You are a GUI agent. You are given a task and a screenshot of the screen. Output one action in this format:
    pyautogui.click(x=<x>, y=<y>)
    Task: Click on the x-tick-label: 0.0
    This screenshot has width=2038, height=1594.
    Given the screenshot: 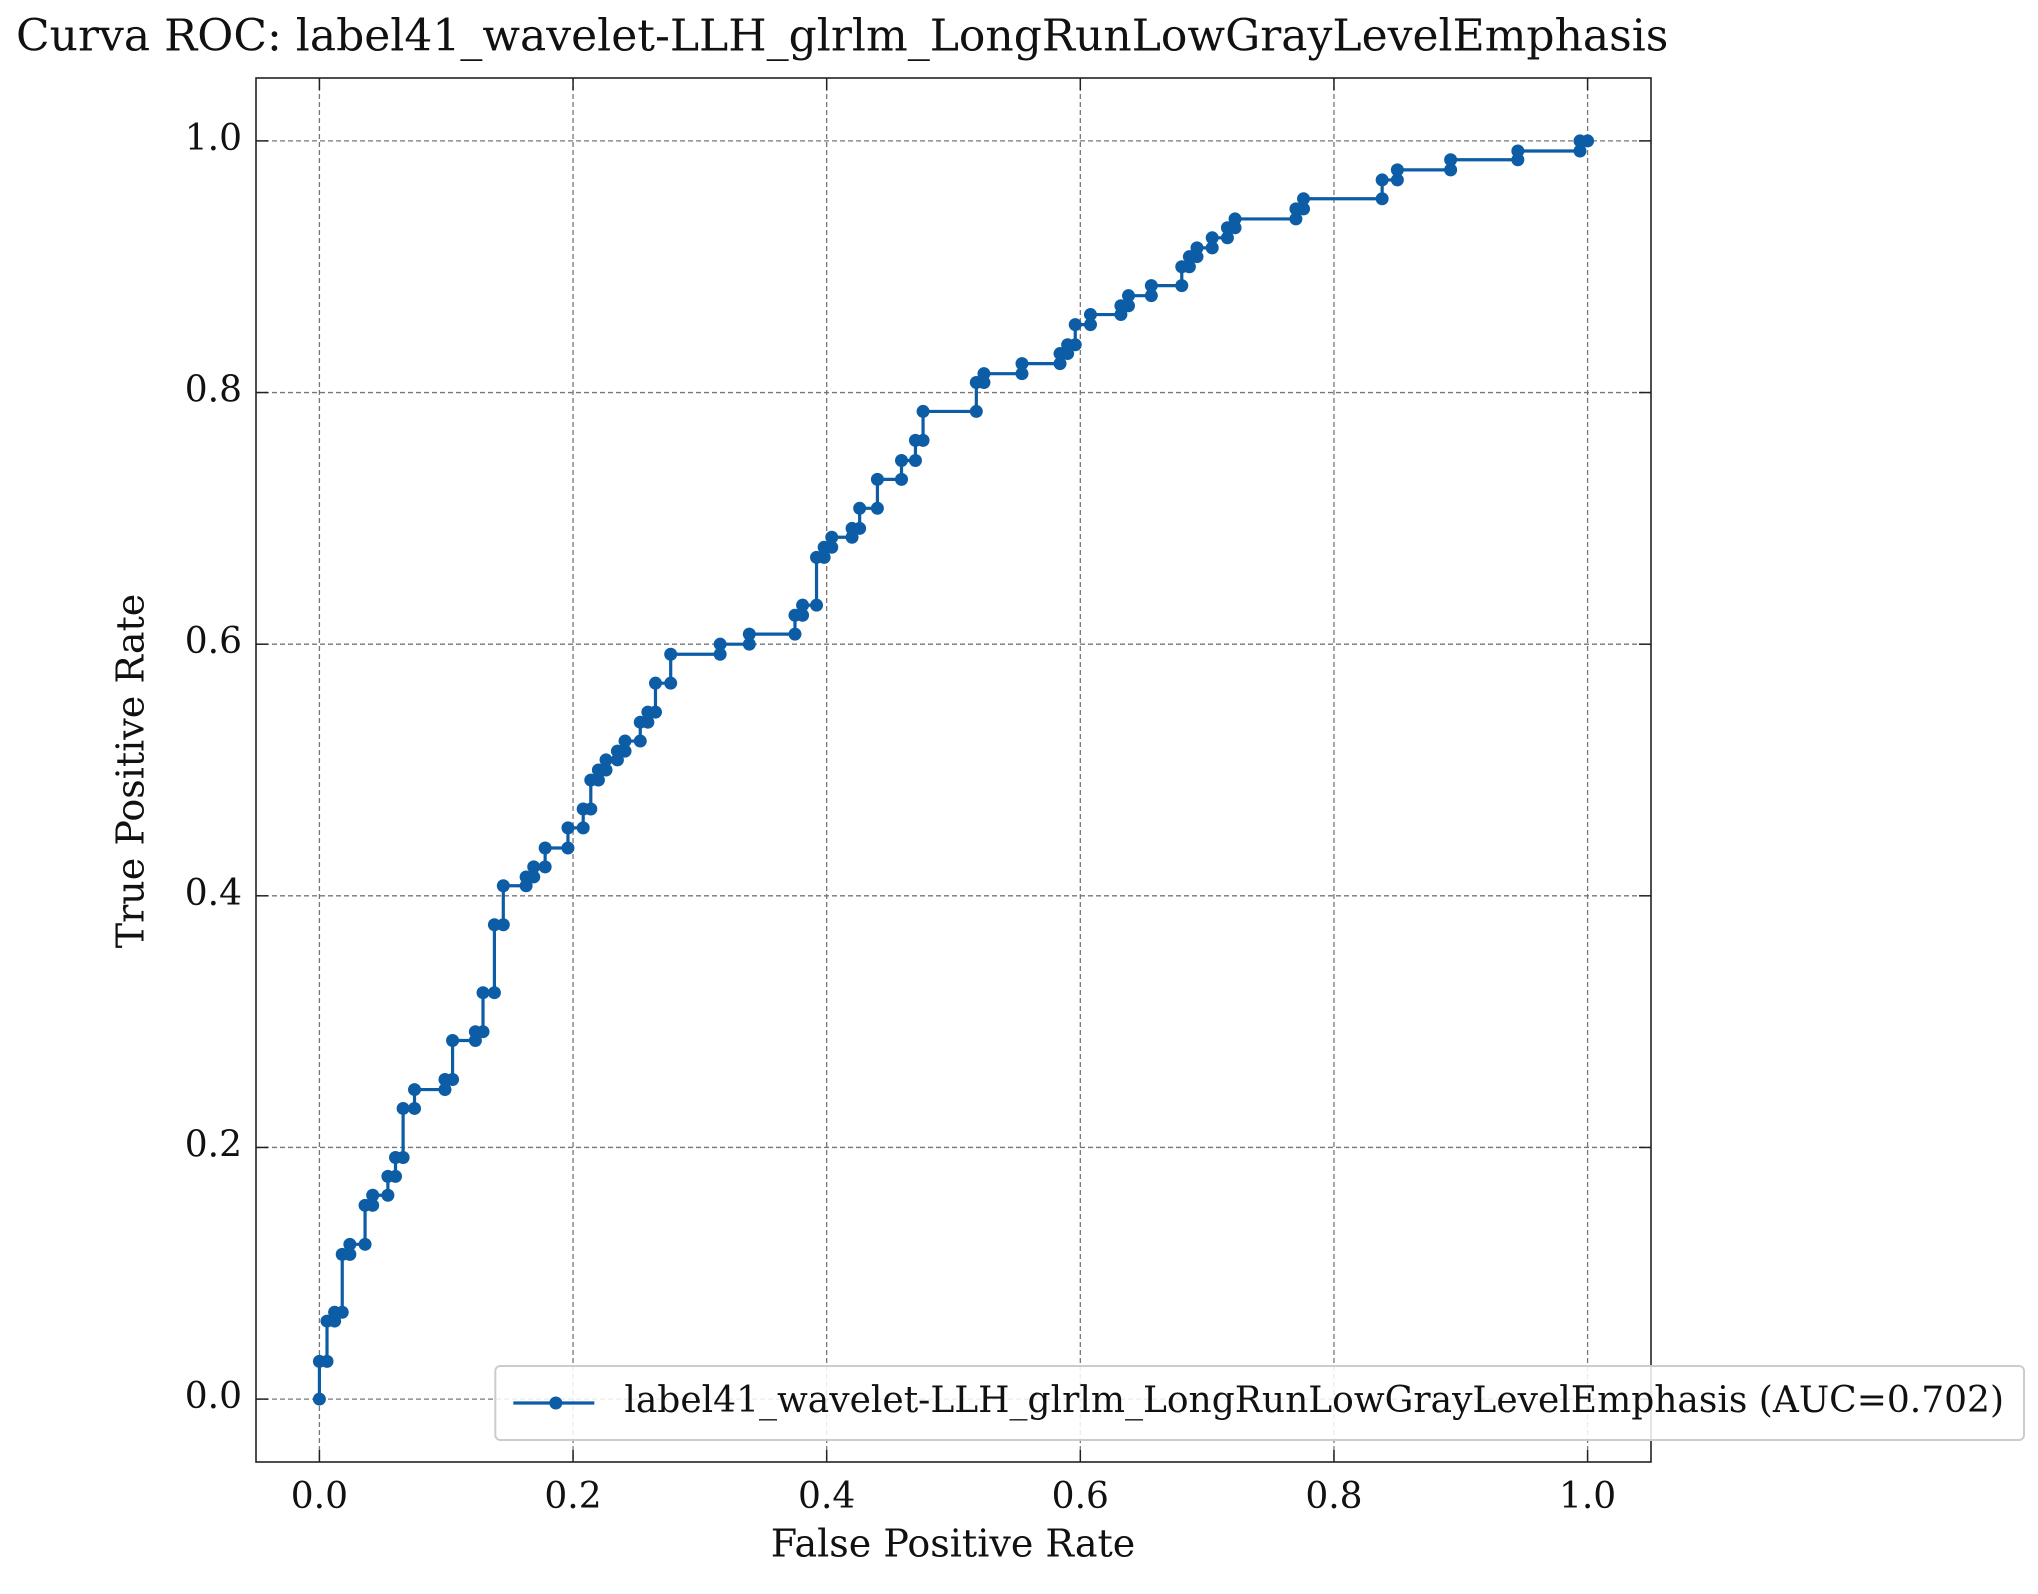 What is the action you would take?
    pyautogui.click(x=319, y=1496)
    